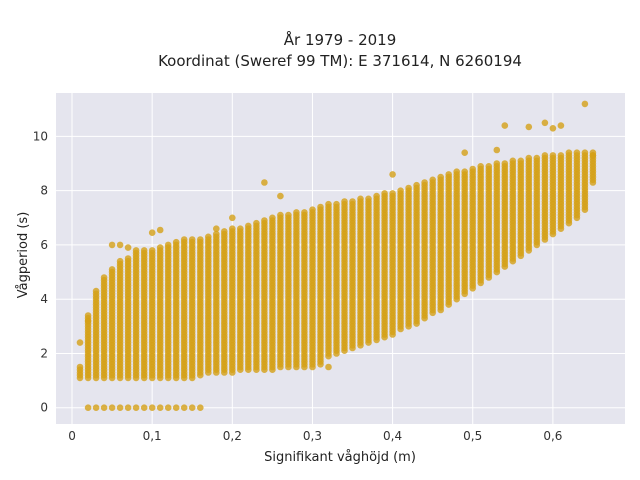 The height and width of the screenshot is (480, 640). What do you see at coordinates (152, 436) in the screenshot?
I see `x-tick-label: 0,1` at bounding box center [152, 436].